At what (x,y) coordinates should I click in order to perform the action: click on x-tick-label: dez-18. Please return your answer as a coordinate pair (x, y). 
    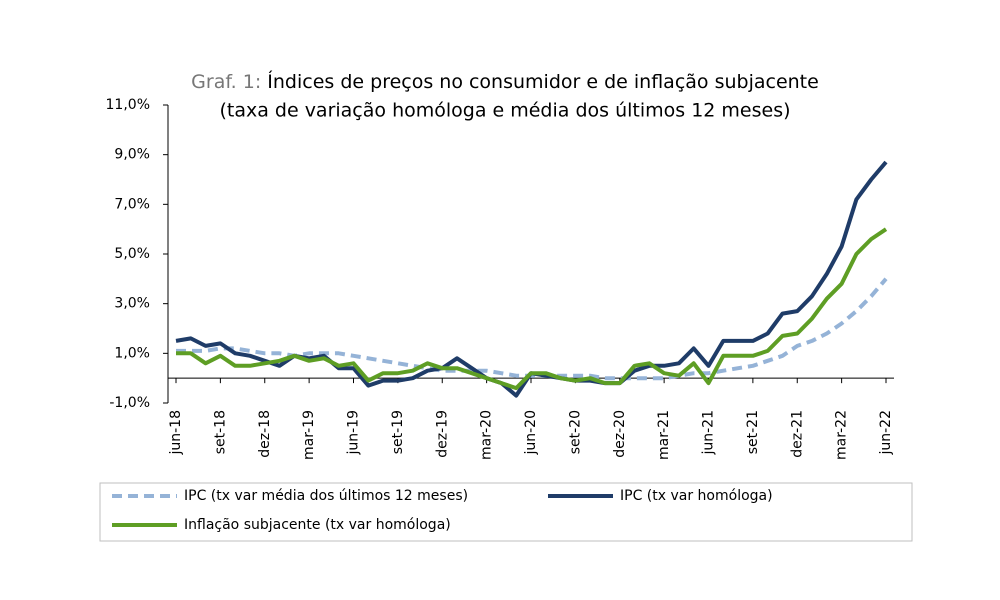
    Looking at the image, I should click on (265, 434).